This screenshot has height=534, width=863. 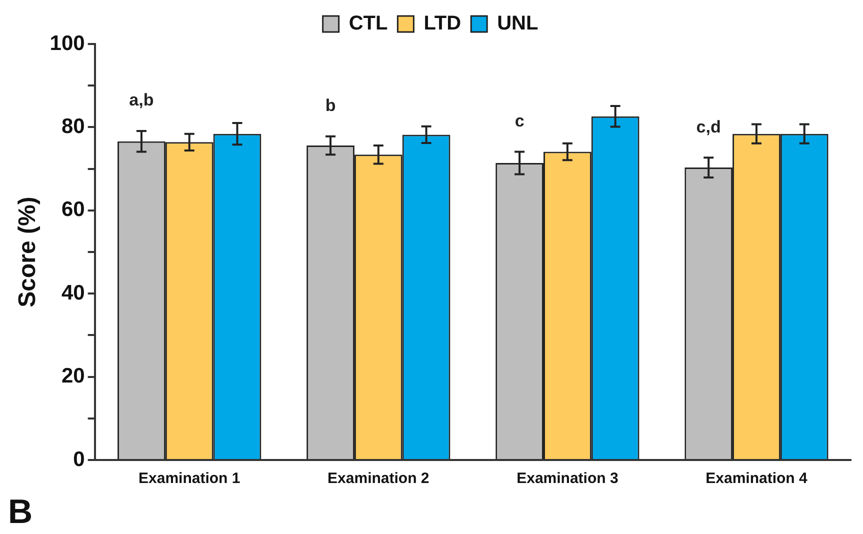 What do you see at coordinates (20, 512) in the screenshot?
I see `text: B` at bounding box center [20, 512].